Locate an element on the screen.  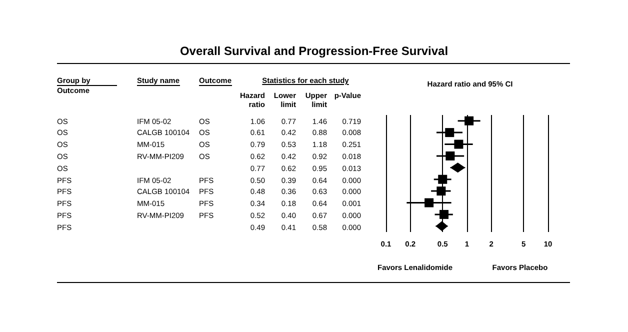
text: Overall Survival and Progression-Free Survival is located at coordinates (314, 51).